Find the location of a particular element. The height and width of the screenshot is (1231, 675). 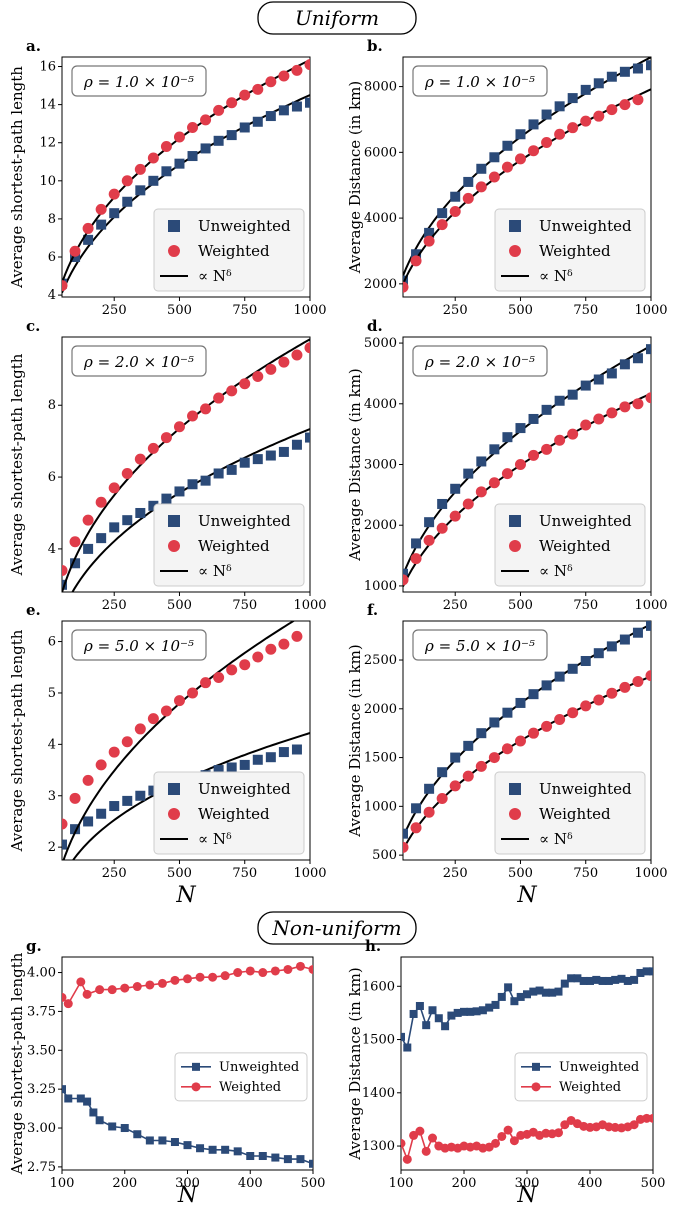

y-tick-label: 14 is located at coordinates (47, 105).